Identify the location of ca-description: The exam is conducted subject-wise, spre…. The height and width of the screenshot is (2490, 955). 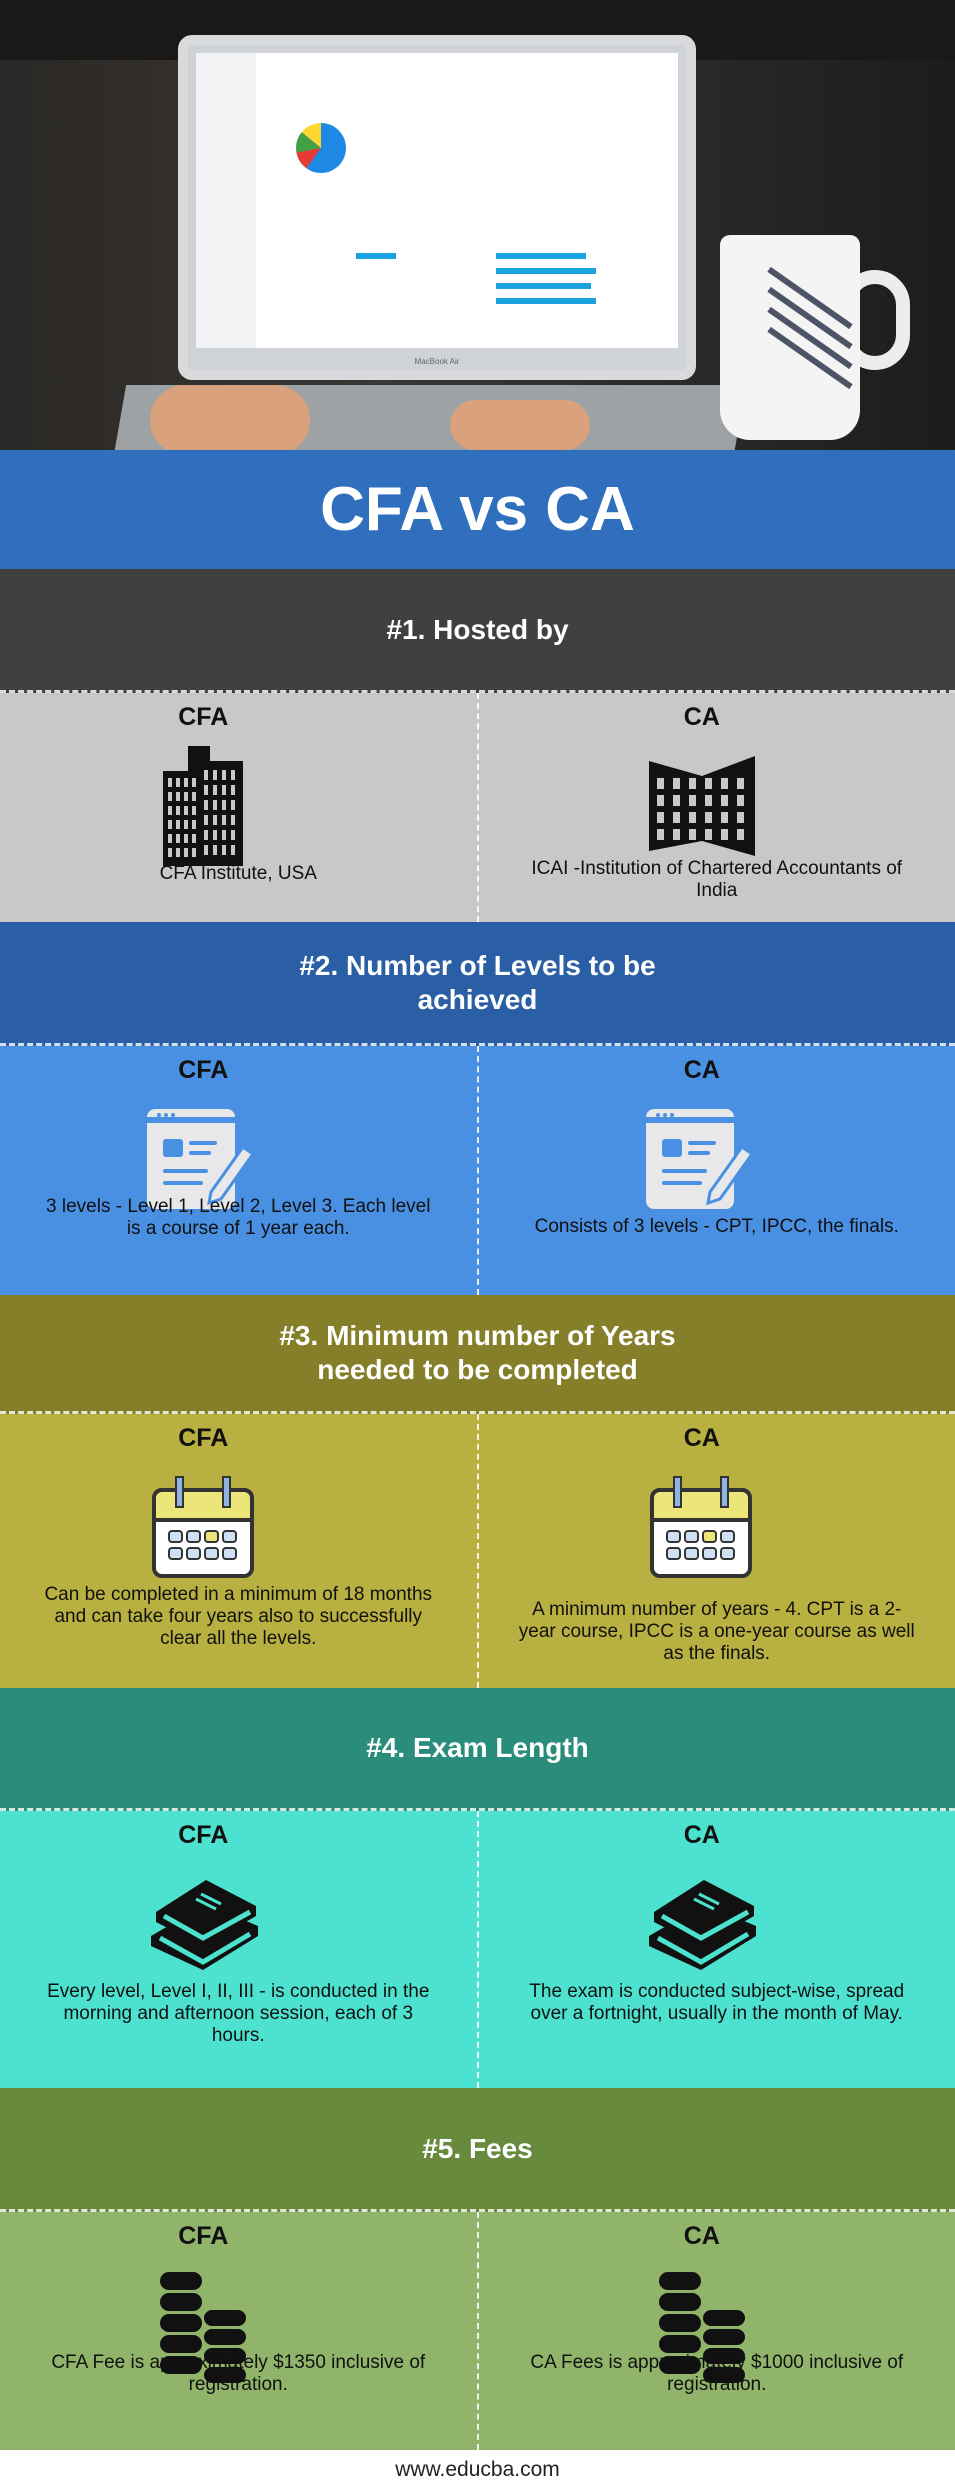
(717, 2002).